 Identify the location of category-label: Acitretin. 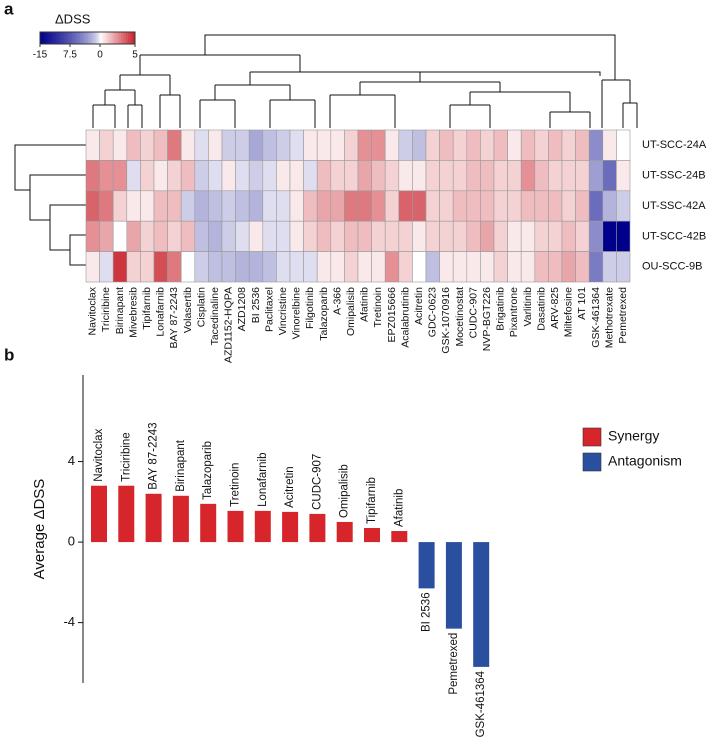
(290, 487).